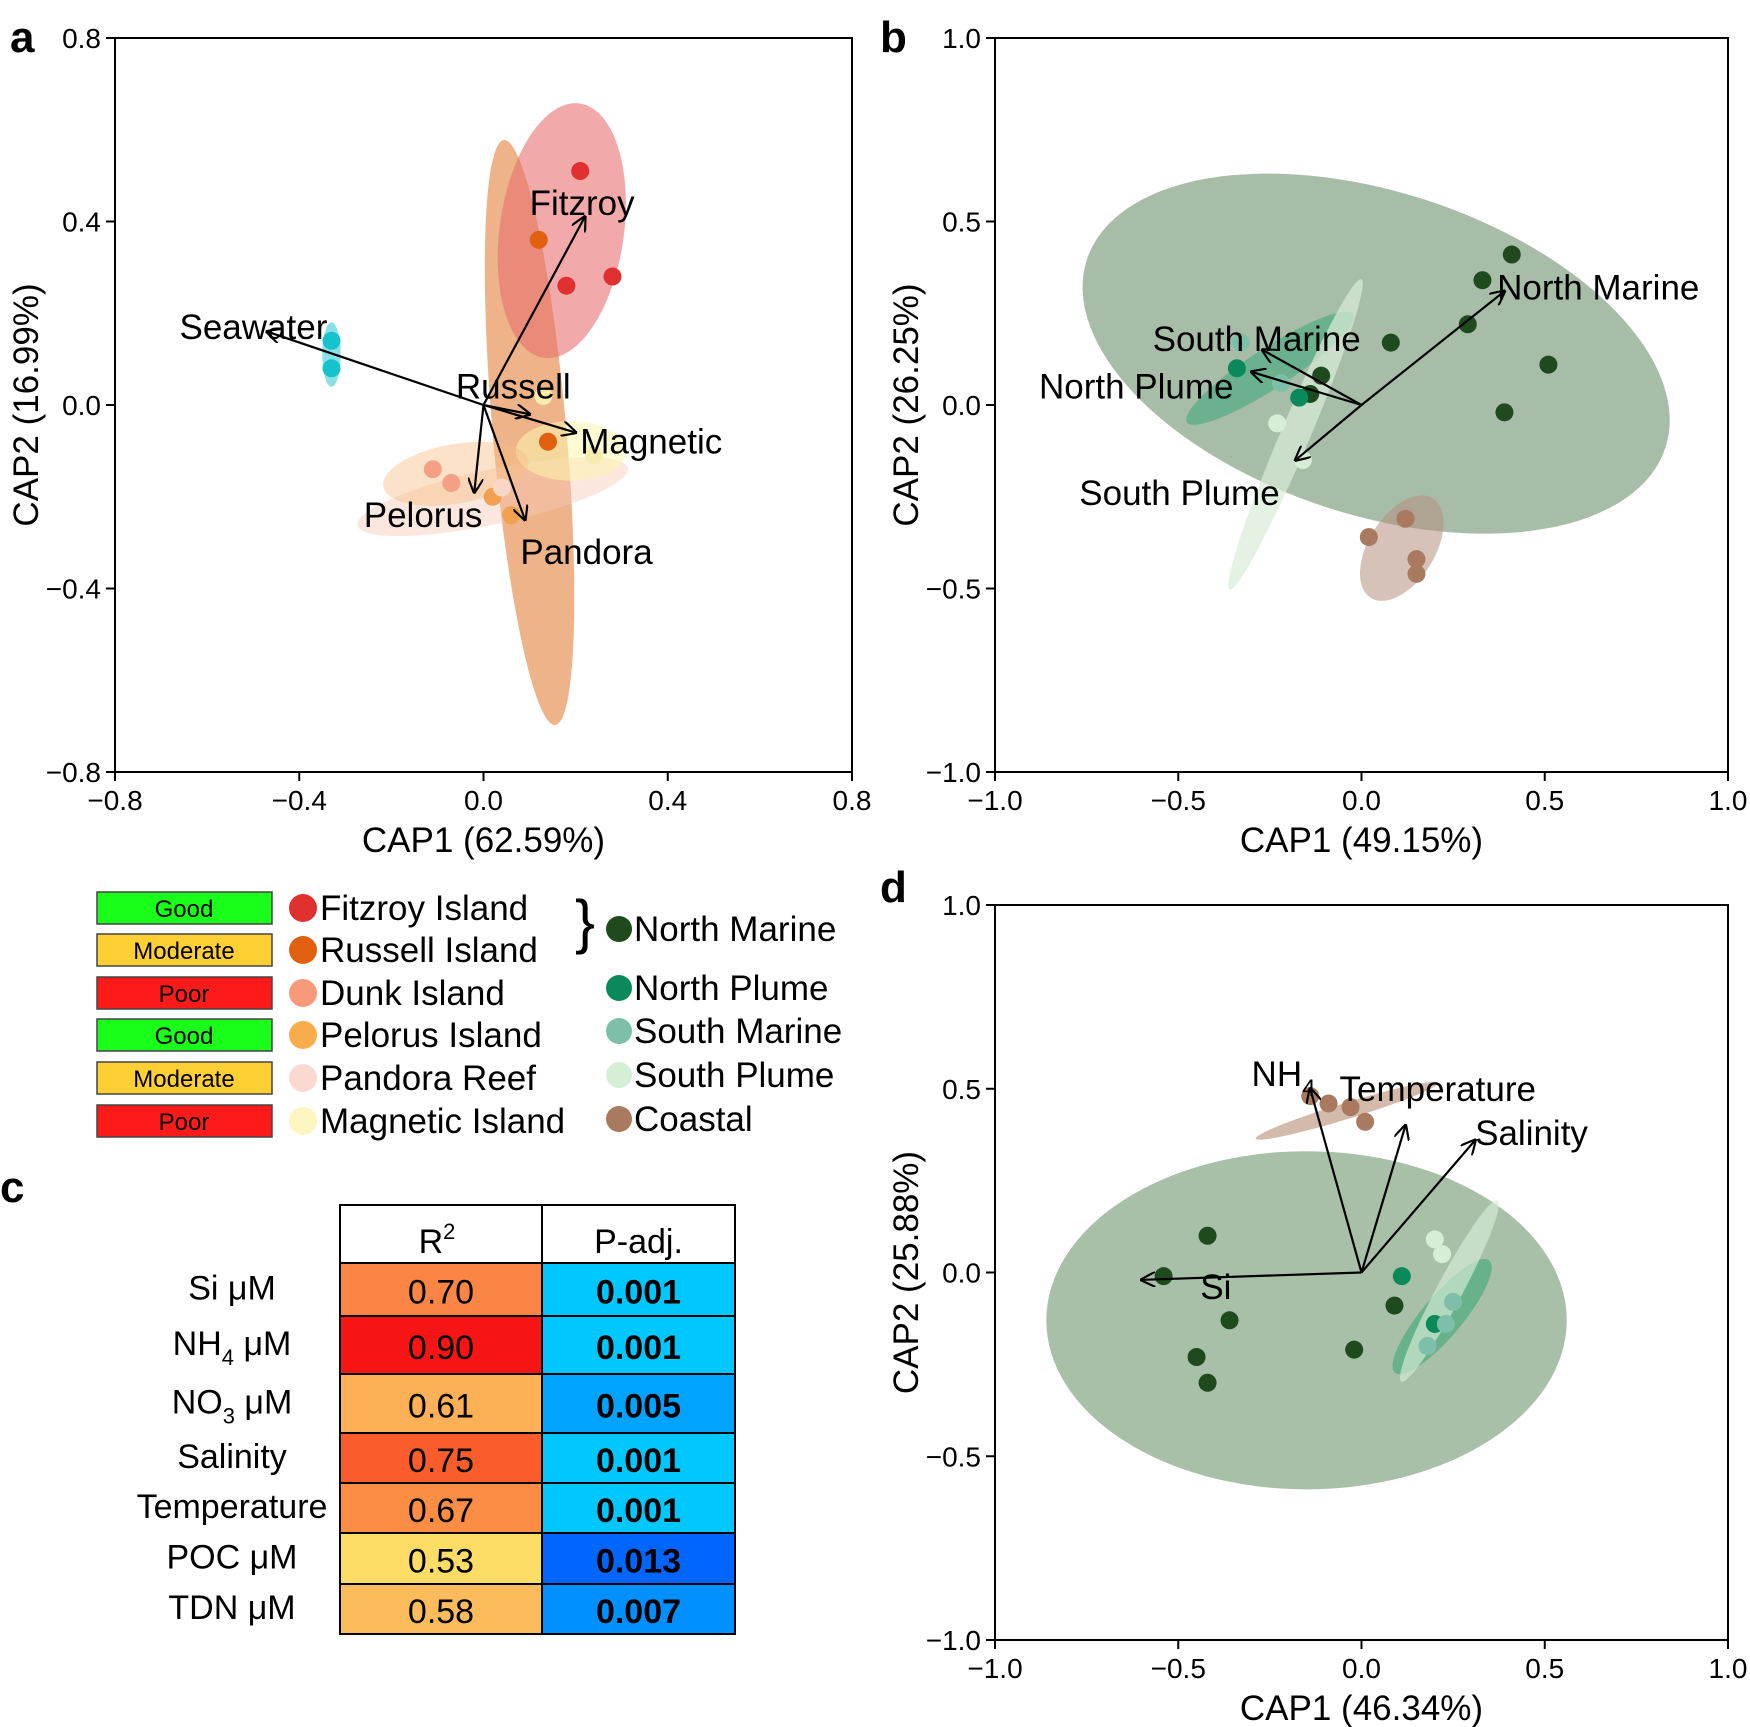 This screenshot has height=1727, width=1750. What do you see at coordinates (734, 1075) in the screenshot?
I see `legend-label-south-plume: South Plume` at bounding box center [734, 1075].